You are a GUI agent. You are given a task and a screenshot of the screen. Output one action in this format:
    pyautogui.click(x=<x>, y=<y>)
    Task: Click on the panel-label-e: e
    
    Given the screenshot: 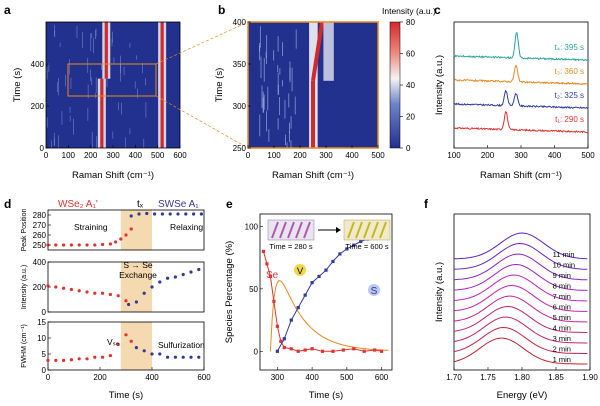 What is the action you would take?
    pyautogui.click(x=229, y=204)
    